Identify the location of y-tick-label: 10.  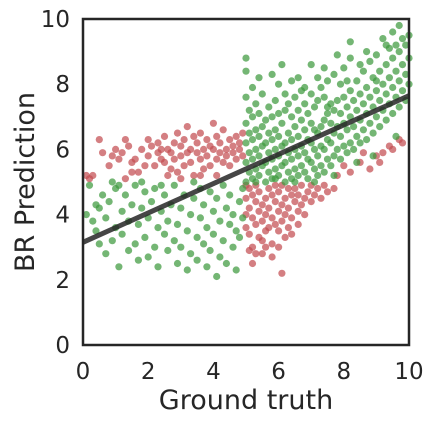
(55, 20).